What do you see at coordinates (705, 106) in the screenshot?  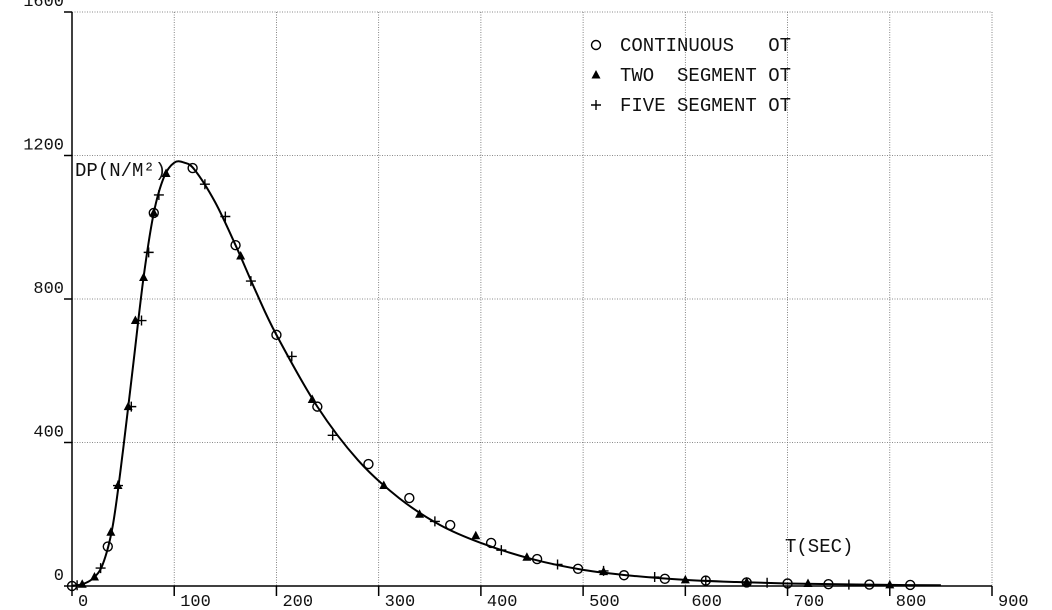 I see `legend-label: FIVE SEGMENT OT` at bounding box center [705, 106].